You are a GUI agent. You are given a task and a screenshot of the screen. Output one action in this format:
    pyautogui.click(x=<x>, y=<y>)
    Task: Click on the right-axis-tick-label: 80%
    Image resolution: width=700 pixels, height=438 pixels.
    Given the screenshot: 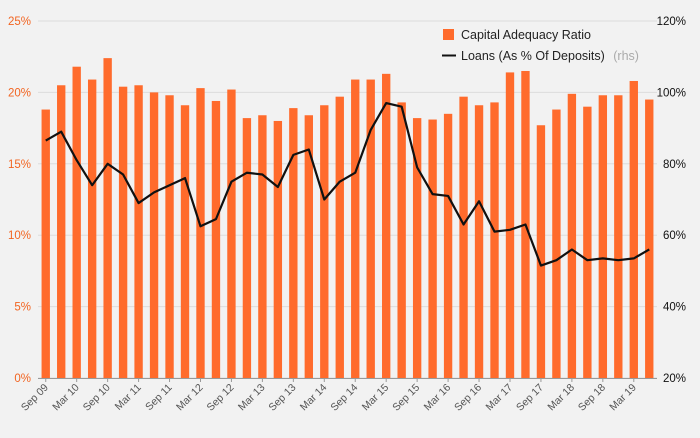 What is the action you would take?
    pyautogui.click(x=674, y=165)
    